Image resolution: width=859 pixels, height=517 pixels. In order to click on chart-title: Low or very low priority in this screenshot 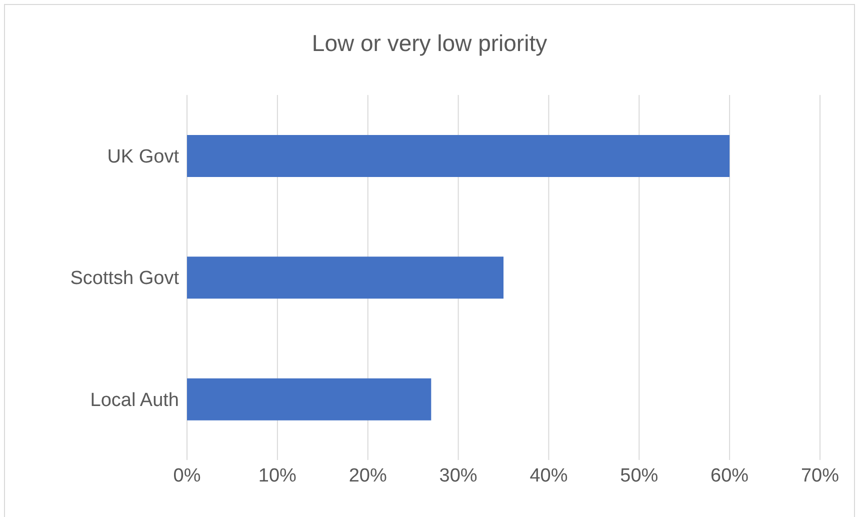, I will do `click(429, 43)`.